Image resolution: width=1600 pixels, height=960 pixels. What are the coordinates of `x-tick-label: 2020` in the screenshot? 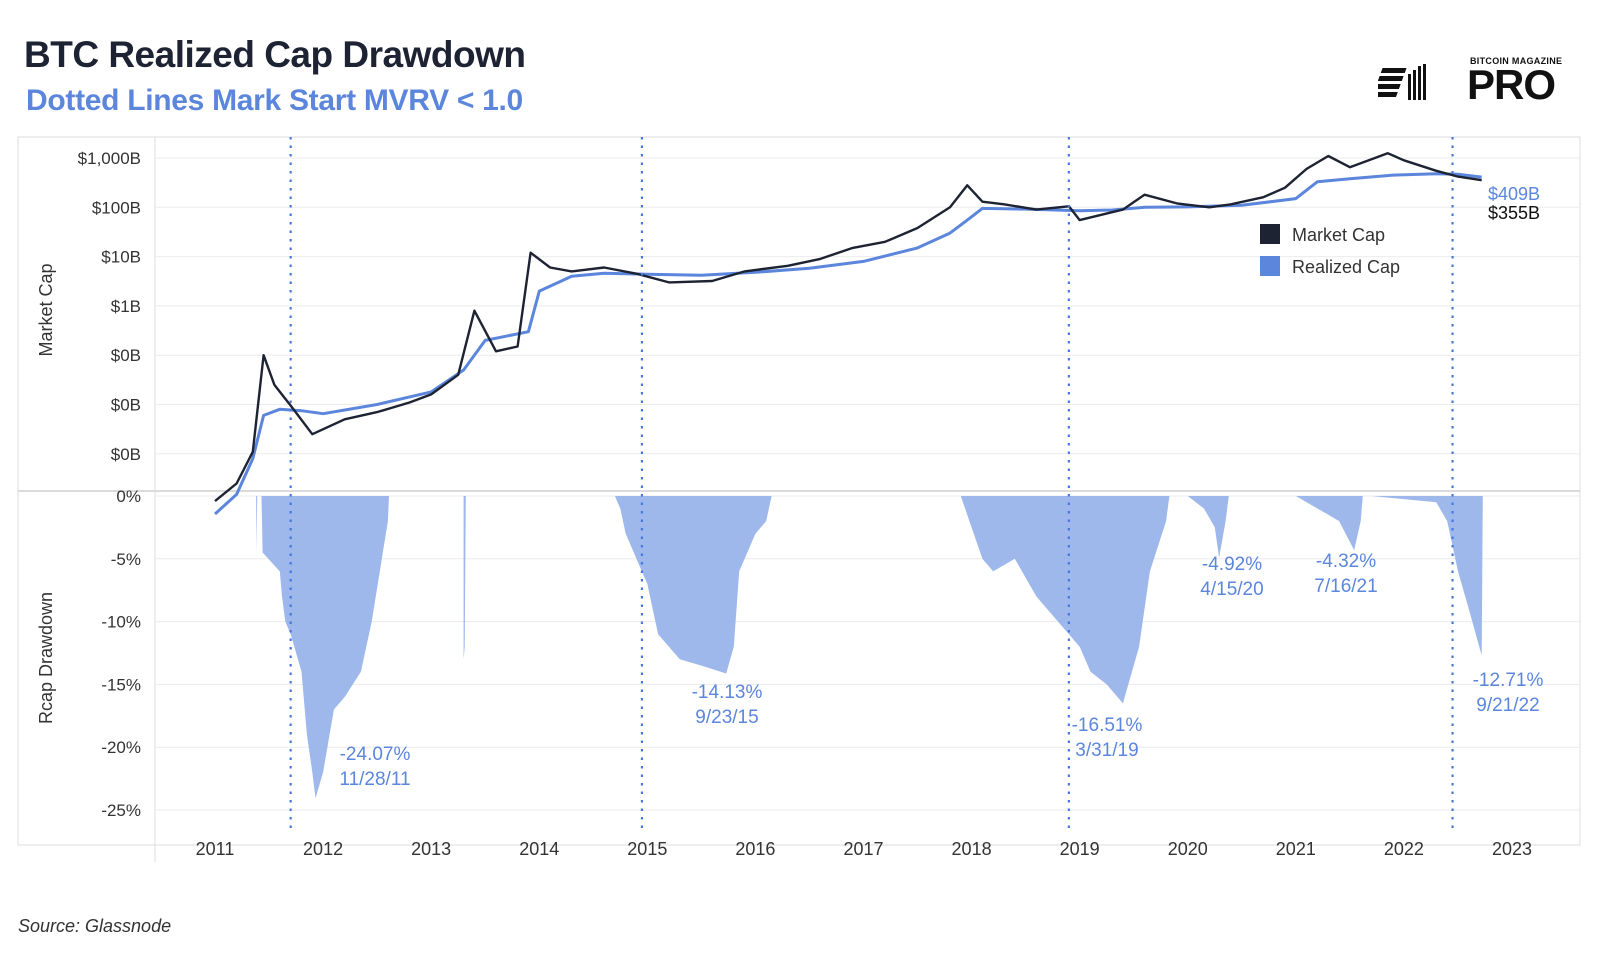 It's located at (1188, 849).